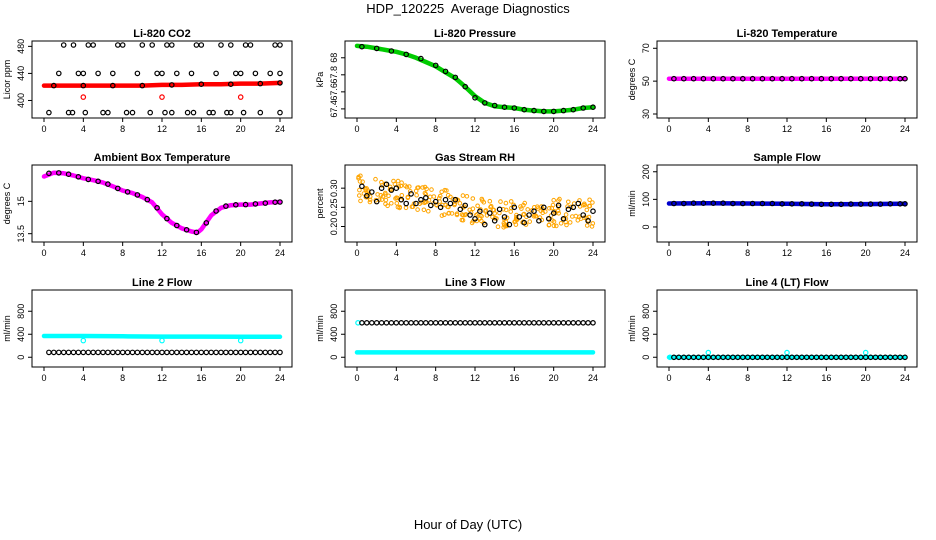  What do you see at coordinates (334, 208) in the screenshot?
I see `y-tick-label: 0.25` at bounding box center [334, 208].